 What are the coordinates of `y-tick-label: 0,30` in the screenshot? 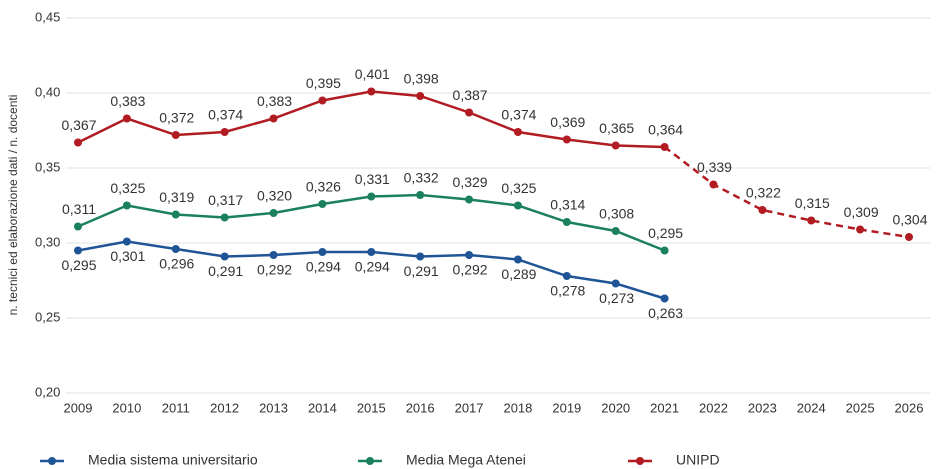 It's located at (47, 241).